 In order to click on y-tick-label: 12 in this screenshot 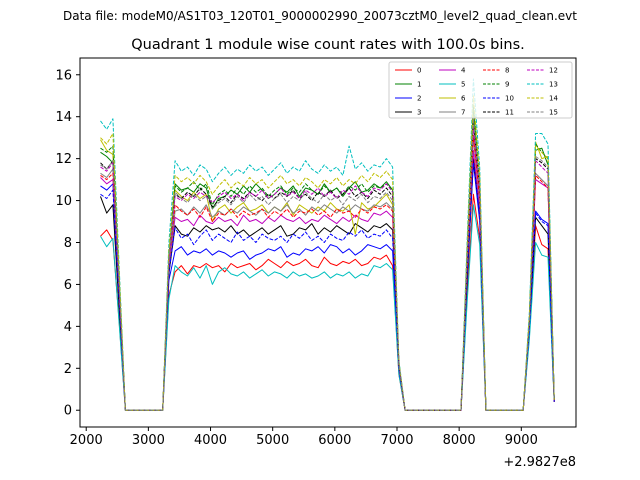, I will do `click(63, 159)`.